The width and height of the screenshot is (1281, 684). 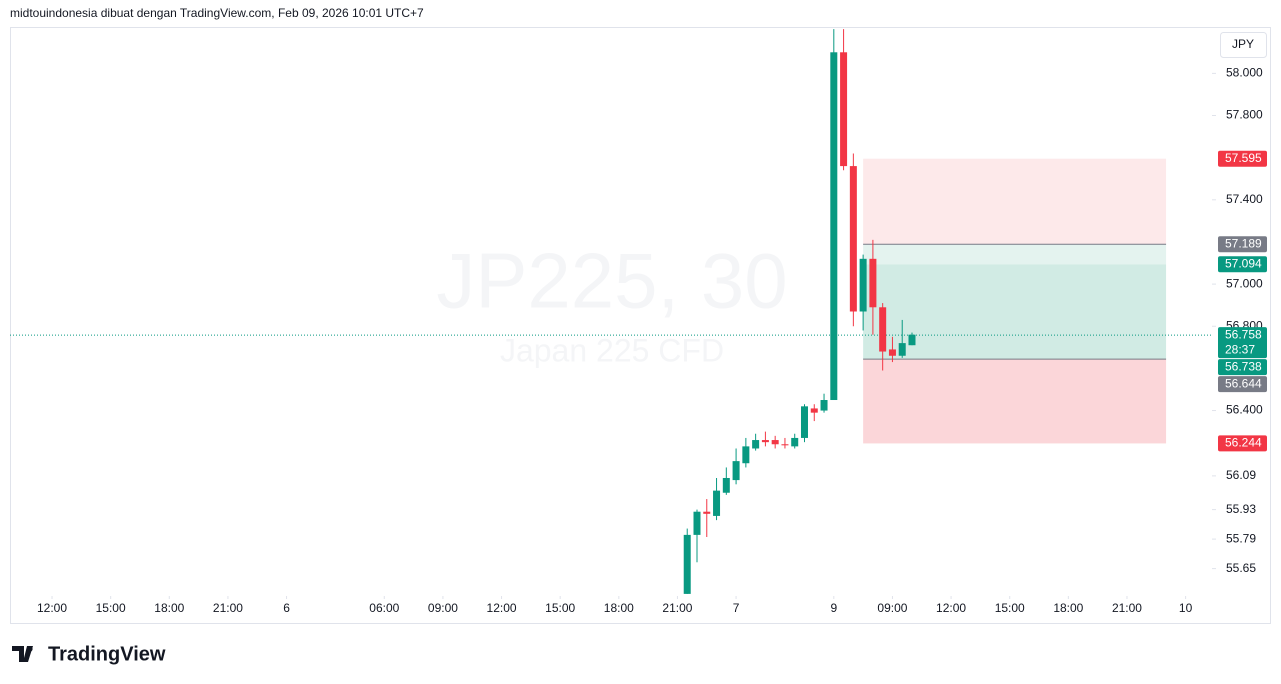 What do you see at coordinates (107, 654) in the screenshot?
I see `logo: TradingView` at bounding box center [107, 654].